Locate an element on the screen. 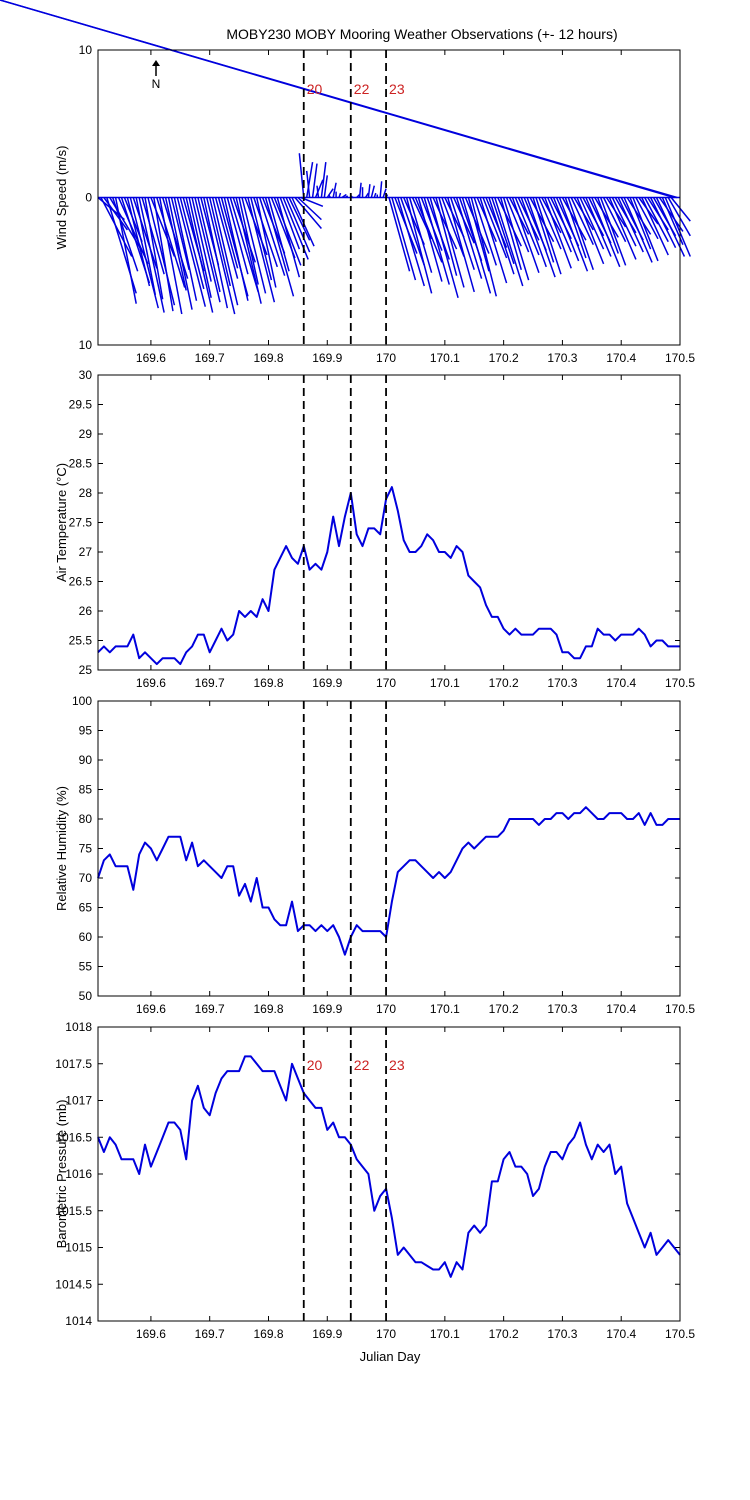  y-tick-label: 1017.5 is located at coordinates (73, 1064).